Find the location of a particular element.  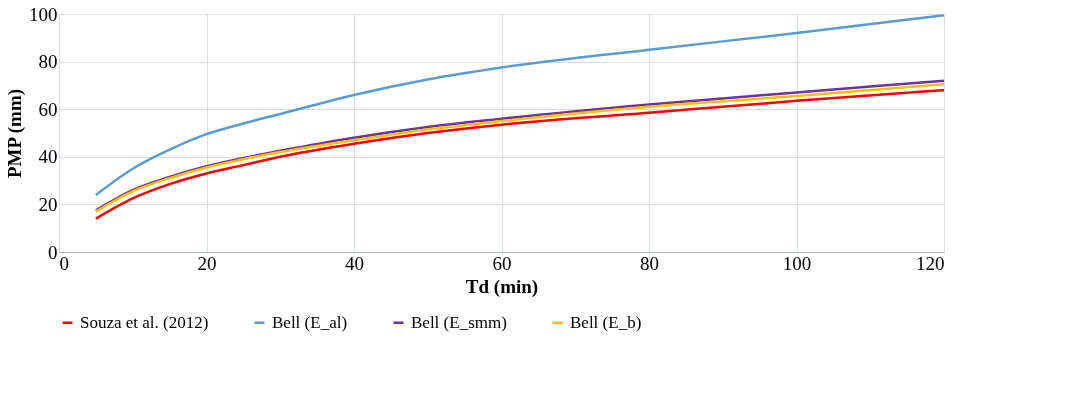

x-tick-label: 120 is located at coordinates (930, 263).